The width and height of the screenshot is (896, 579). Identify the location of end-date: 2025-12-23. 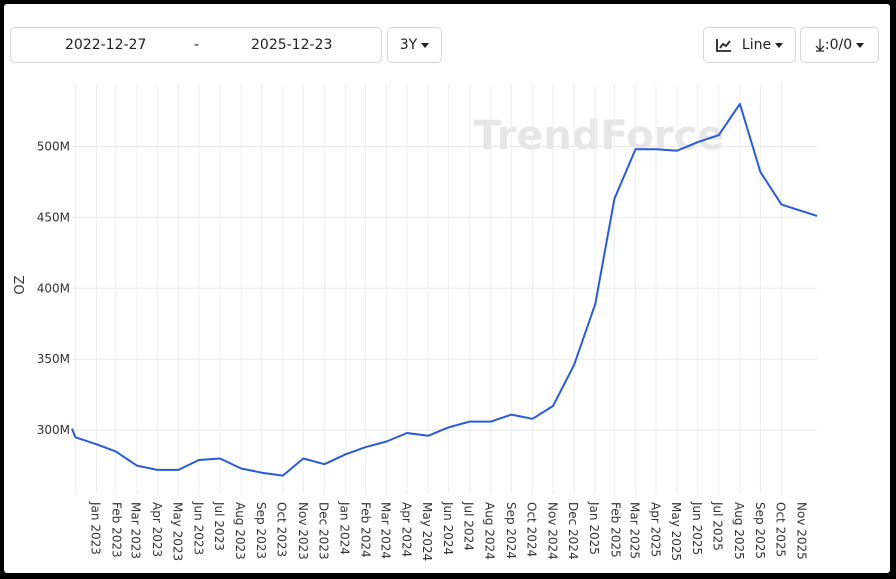
(292, 45).